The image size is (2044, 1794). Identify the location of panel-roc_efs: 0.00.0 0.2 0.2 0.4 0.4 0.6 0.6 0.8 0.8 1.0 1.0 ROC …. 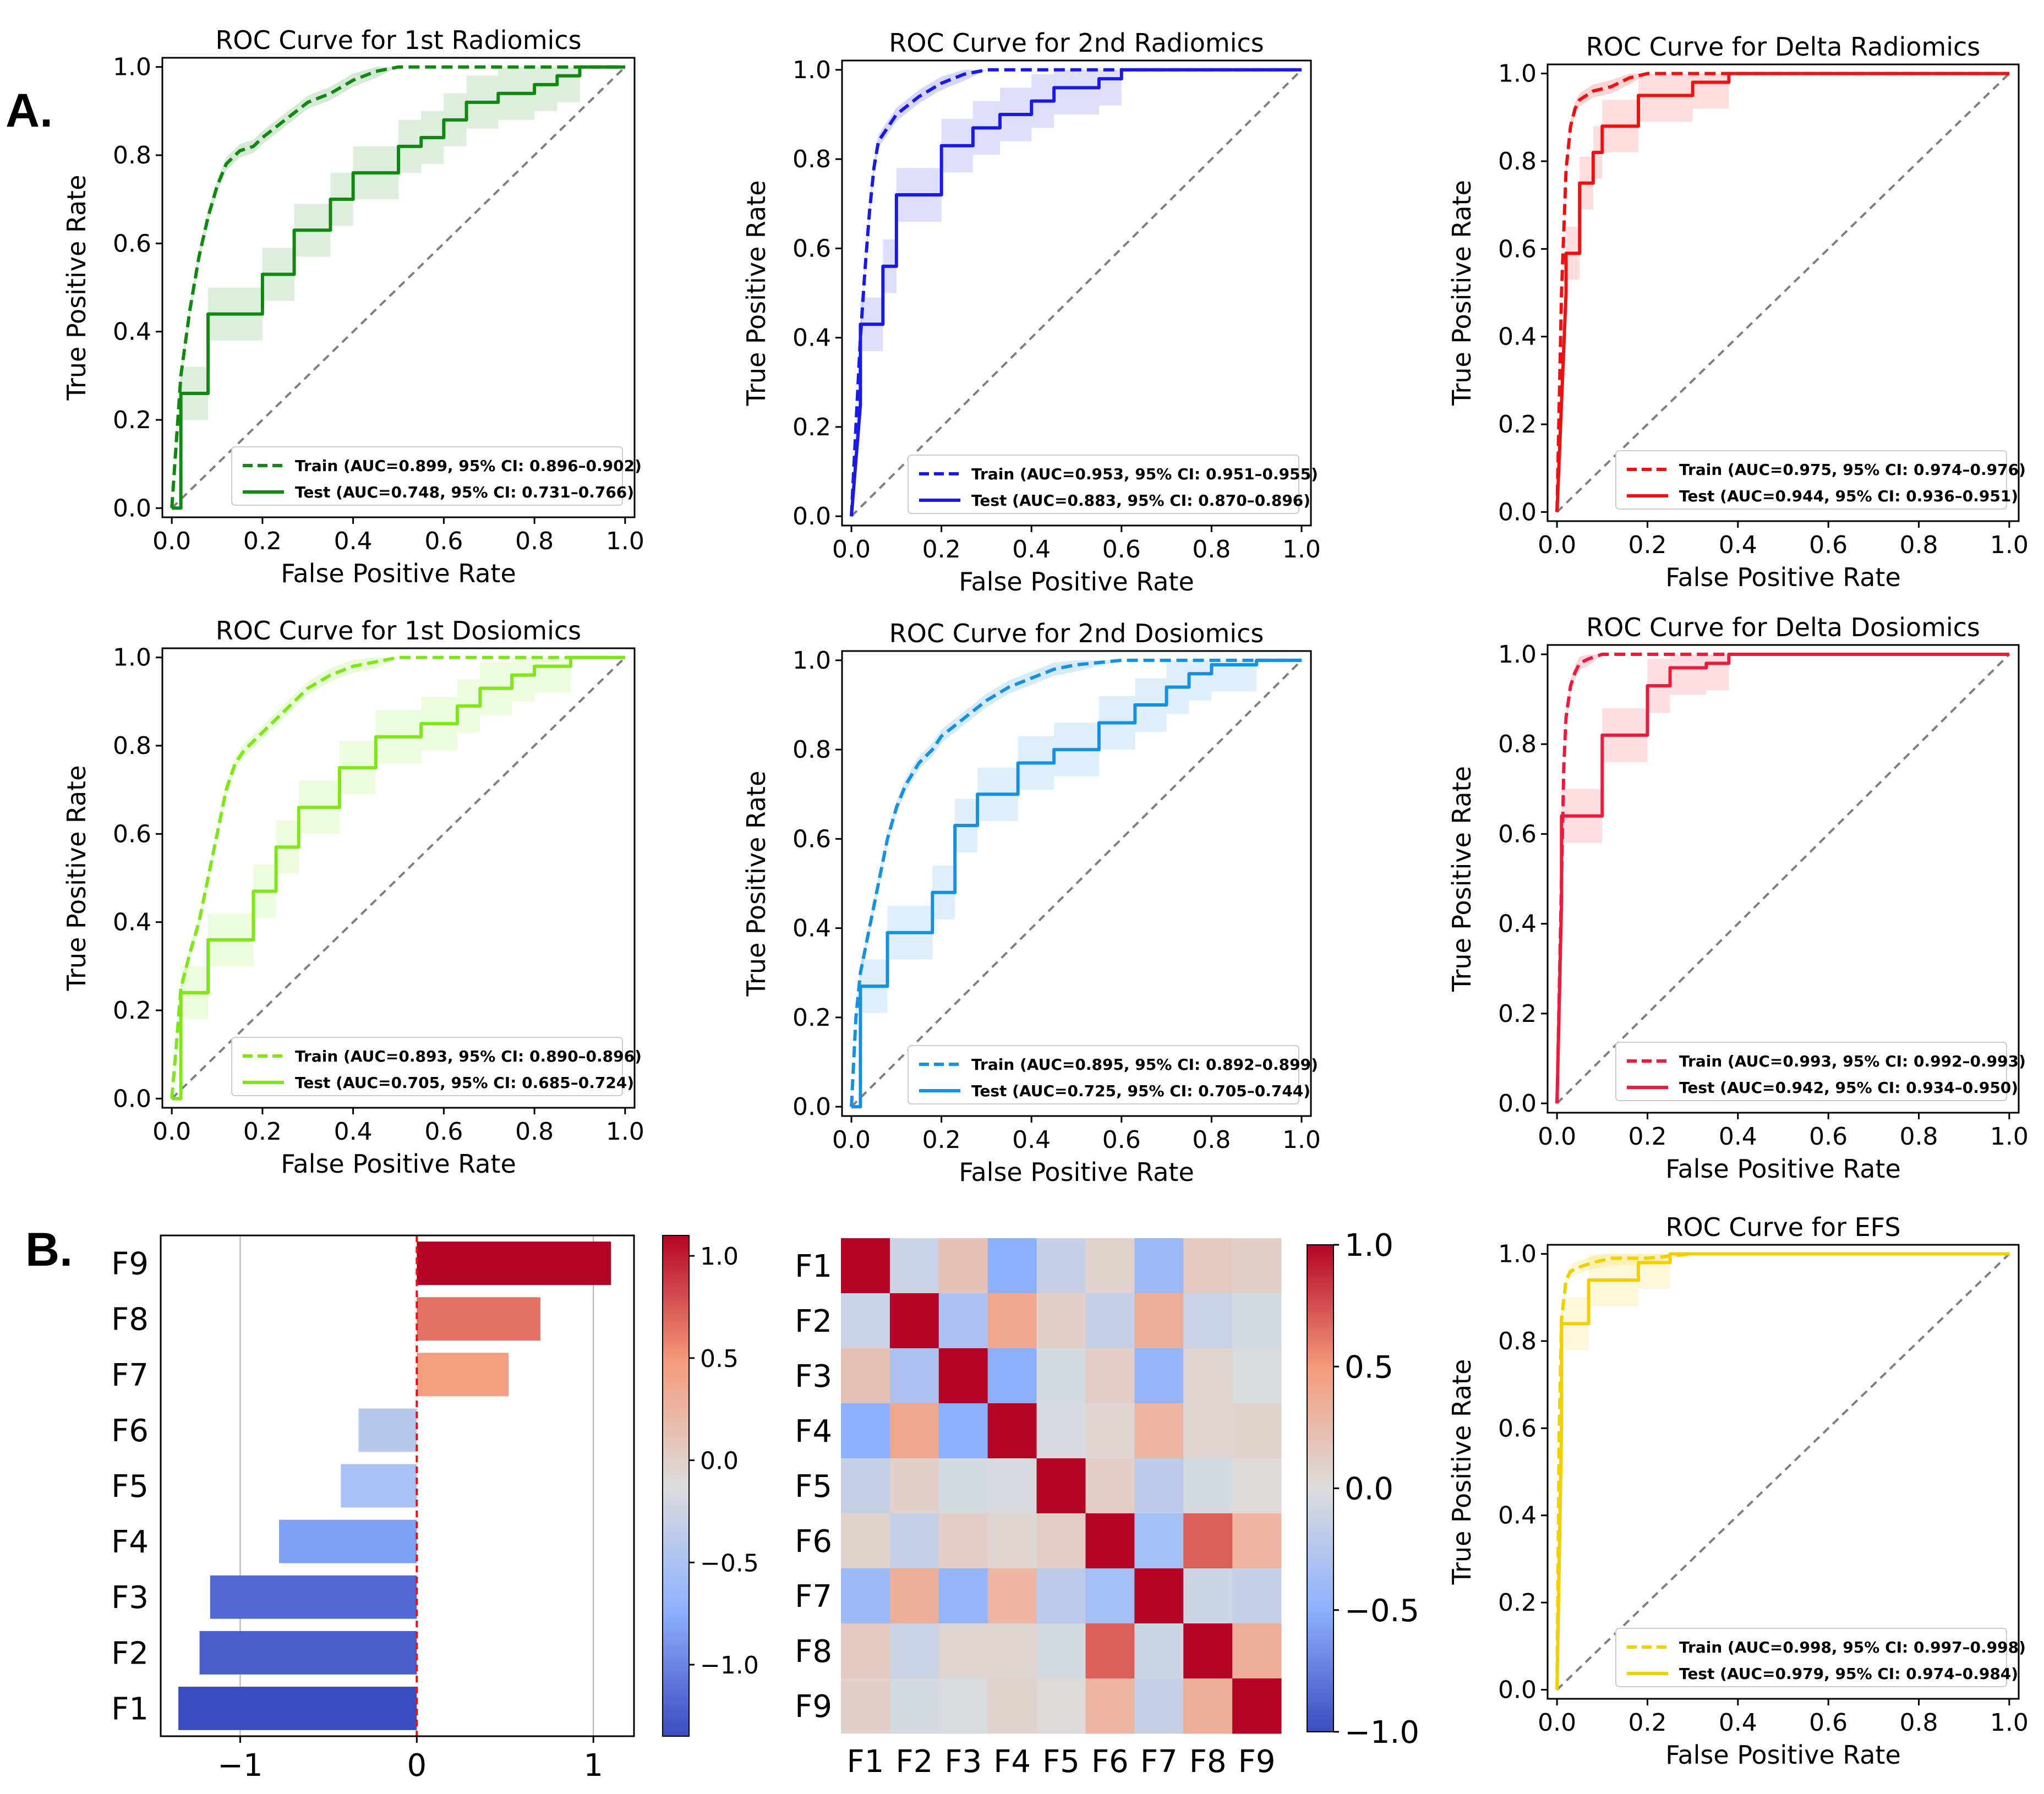
(1738, 1491).